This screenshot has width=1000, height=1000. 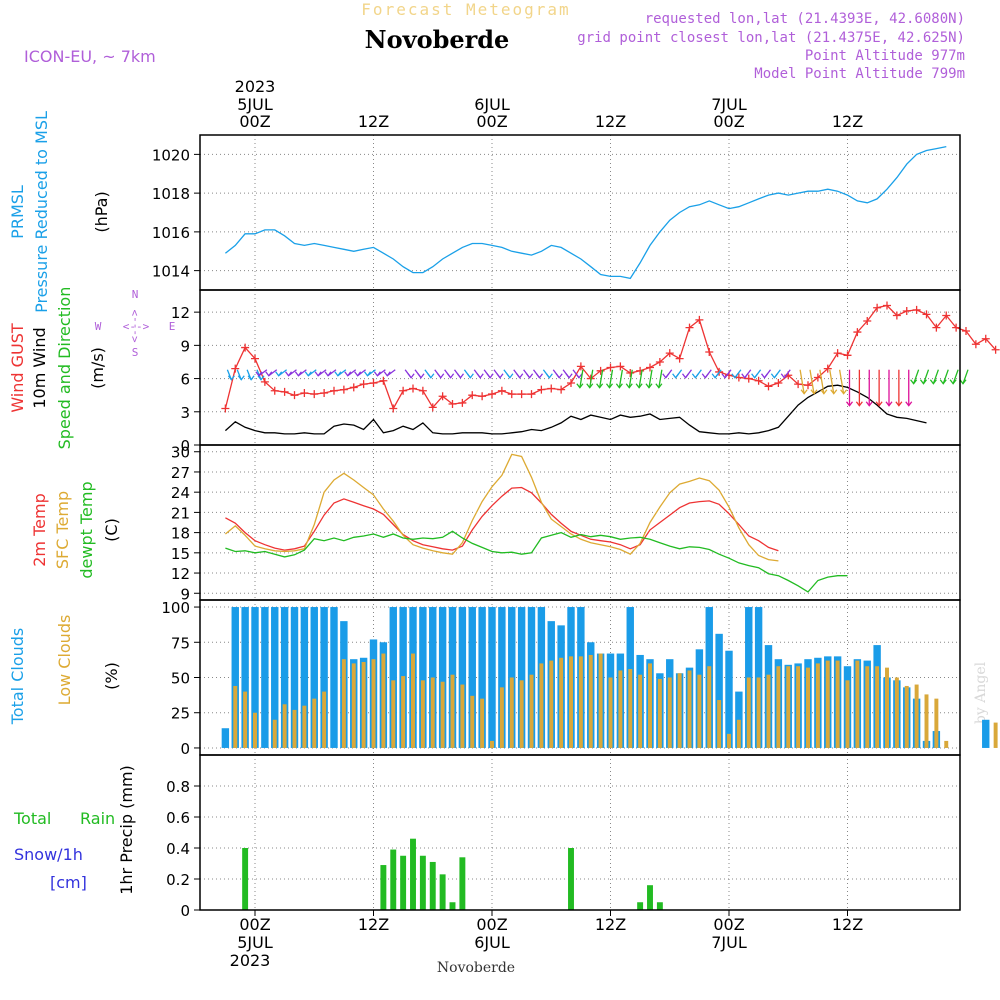 What do you see at coordinates (250, 960) in the screenshot?
I see `bottom-year: 2023` at bounding box center [250, 960].